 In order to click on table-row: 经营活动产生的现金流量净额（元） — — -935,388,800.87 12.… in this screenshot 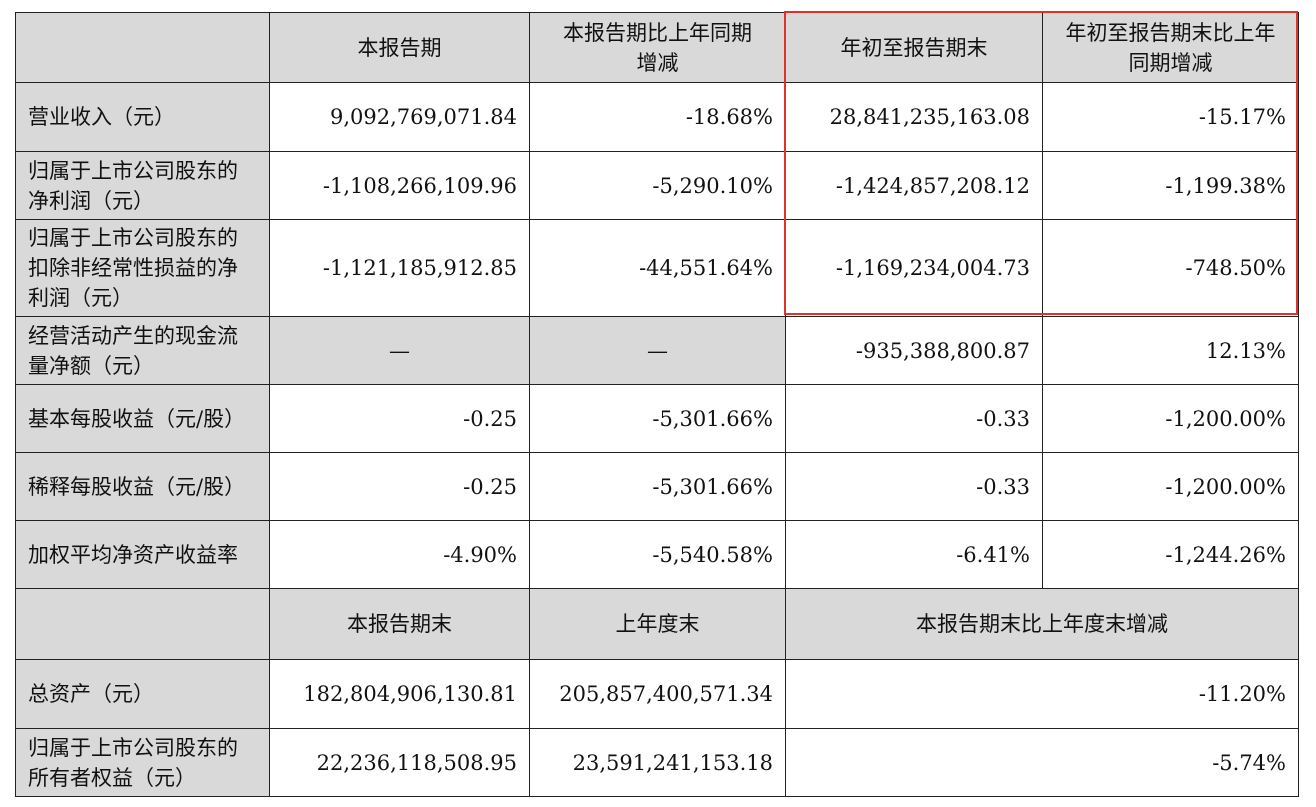, I will do `click(657, 350)`.